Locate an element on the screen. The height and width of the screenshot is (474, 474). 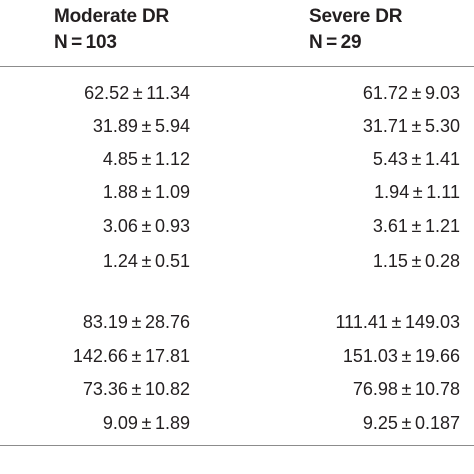
table-cell-severe: 3.61 ± 1.21 is located at coordinates (416, 226).